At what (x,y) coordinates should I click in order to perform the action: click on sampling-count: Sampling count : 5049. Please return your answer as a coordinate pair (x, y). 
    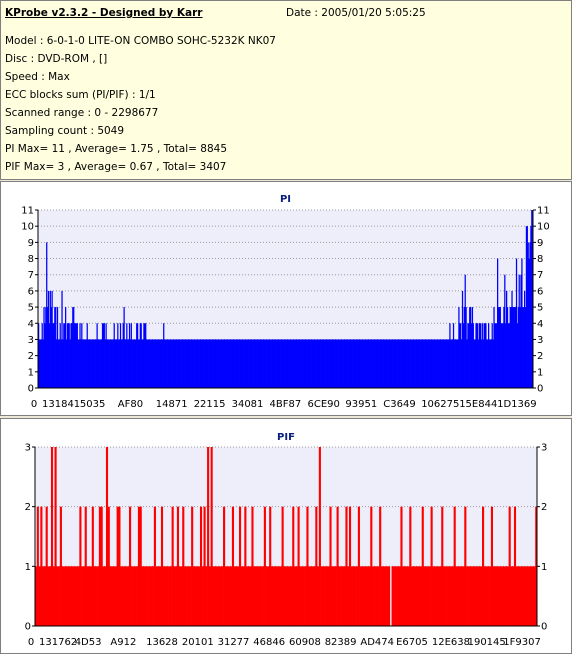
    Looking at the image, I should click on (65, 131).